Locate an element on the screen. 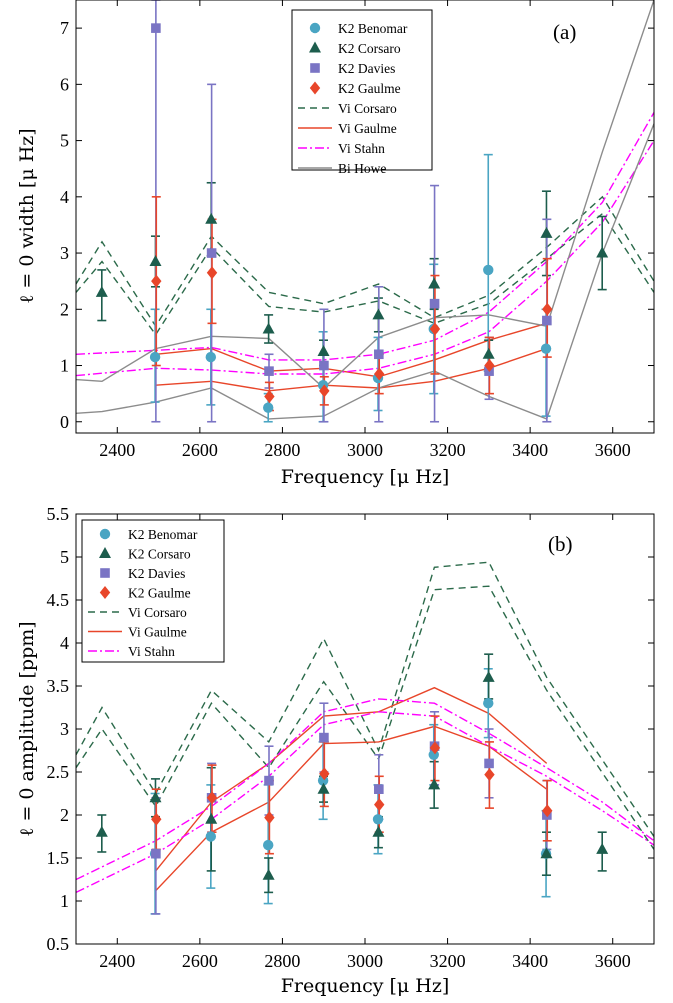 The image size is (673, 1003). panel-b-legend-k2-corsaro-label: K2 Corsaro is located at coordinates (159, 554).